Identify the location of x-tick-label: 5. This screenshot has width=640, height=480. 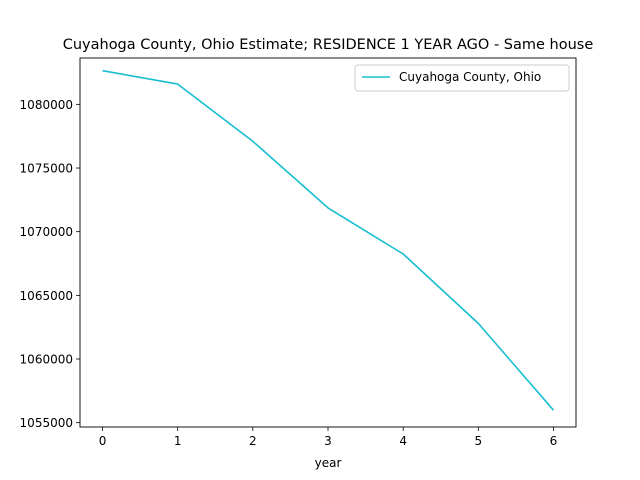
(478, 441).